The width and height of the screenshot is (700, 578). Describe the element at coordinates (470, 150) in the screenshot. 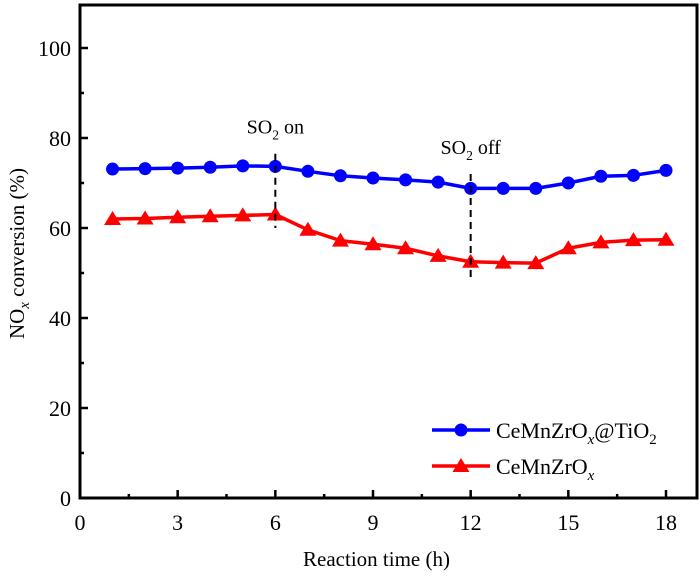

I see `so2-off-label: SO2 off` at that location.